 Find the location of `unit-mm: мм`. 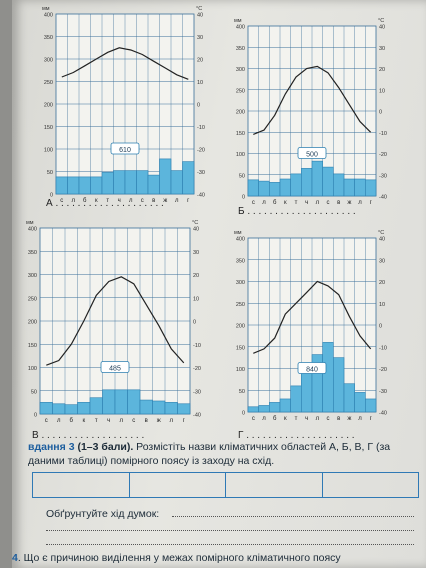

unit-mm: мм is located at coordinates (30, 223).